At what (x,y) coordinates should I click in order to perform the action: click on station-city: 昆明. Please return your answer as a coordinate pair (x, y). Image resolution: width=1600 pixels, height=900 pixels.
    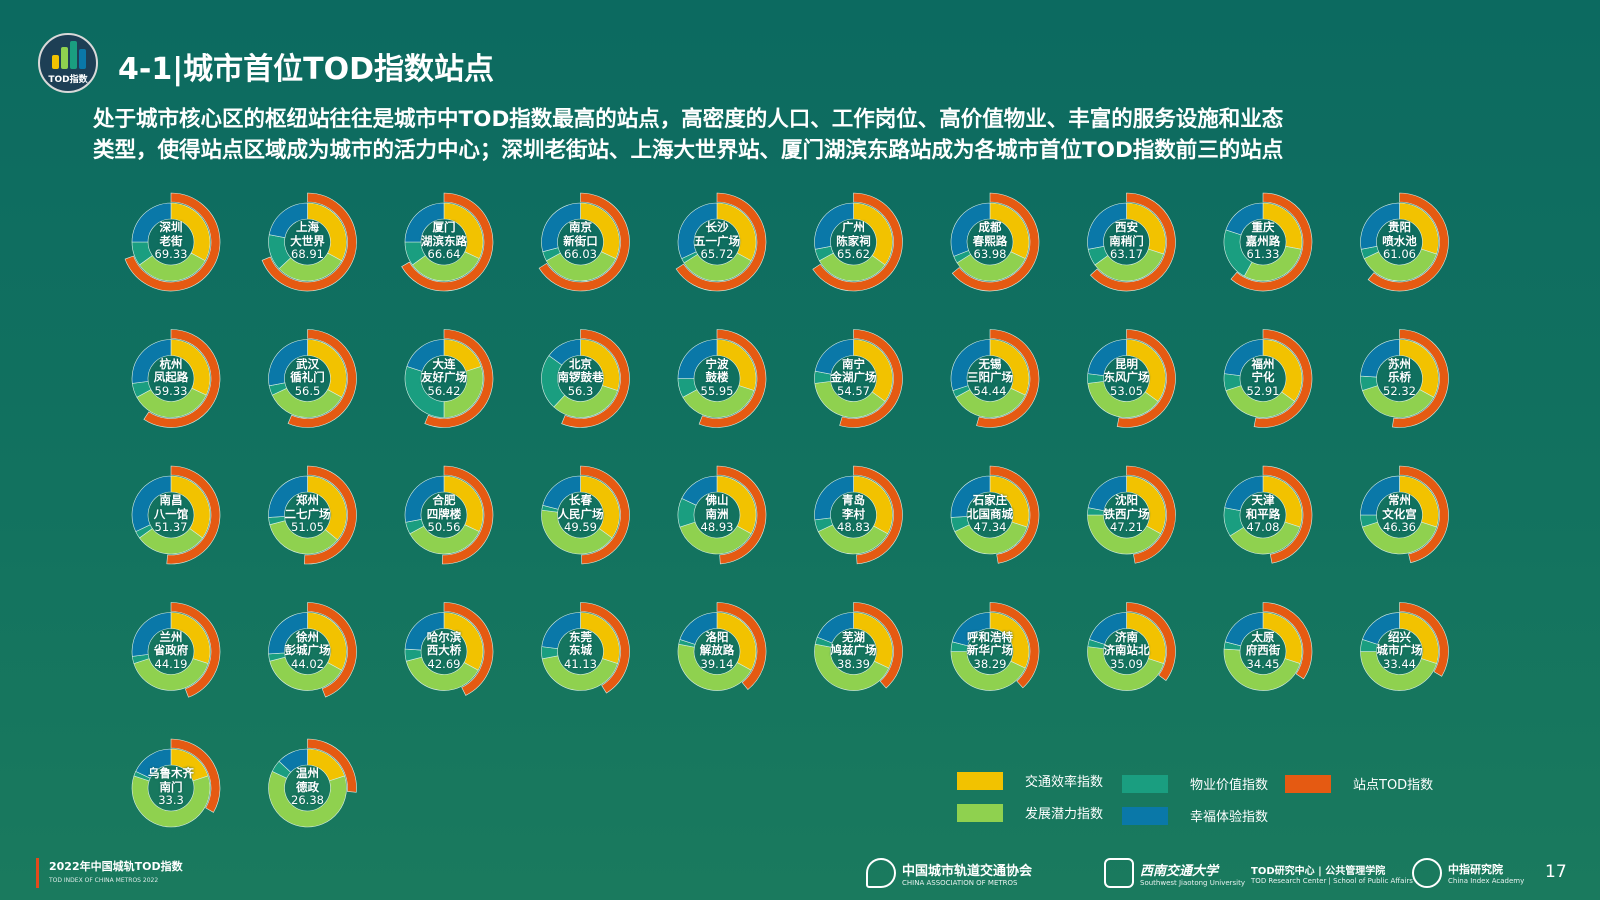
    Looking at the image, I should click on (1126, 363).